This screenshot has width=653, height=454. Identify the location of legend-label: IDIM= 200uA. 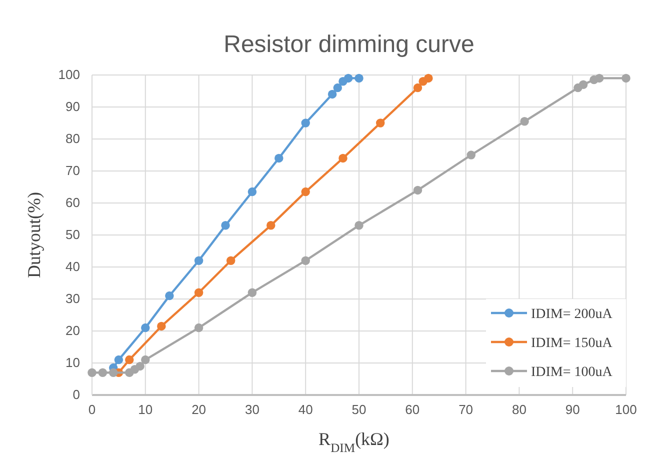
(572, 314).